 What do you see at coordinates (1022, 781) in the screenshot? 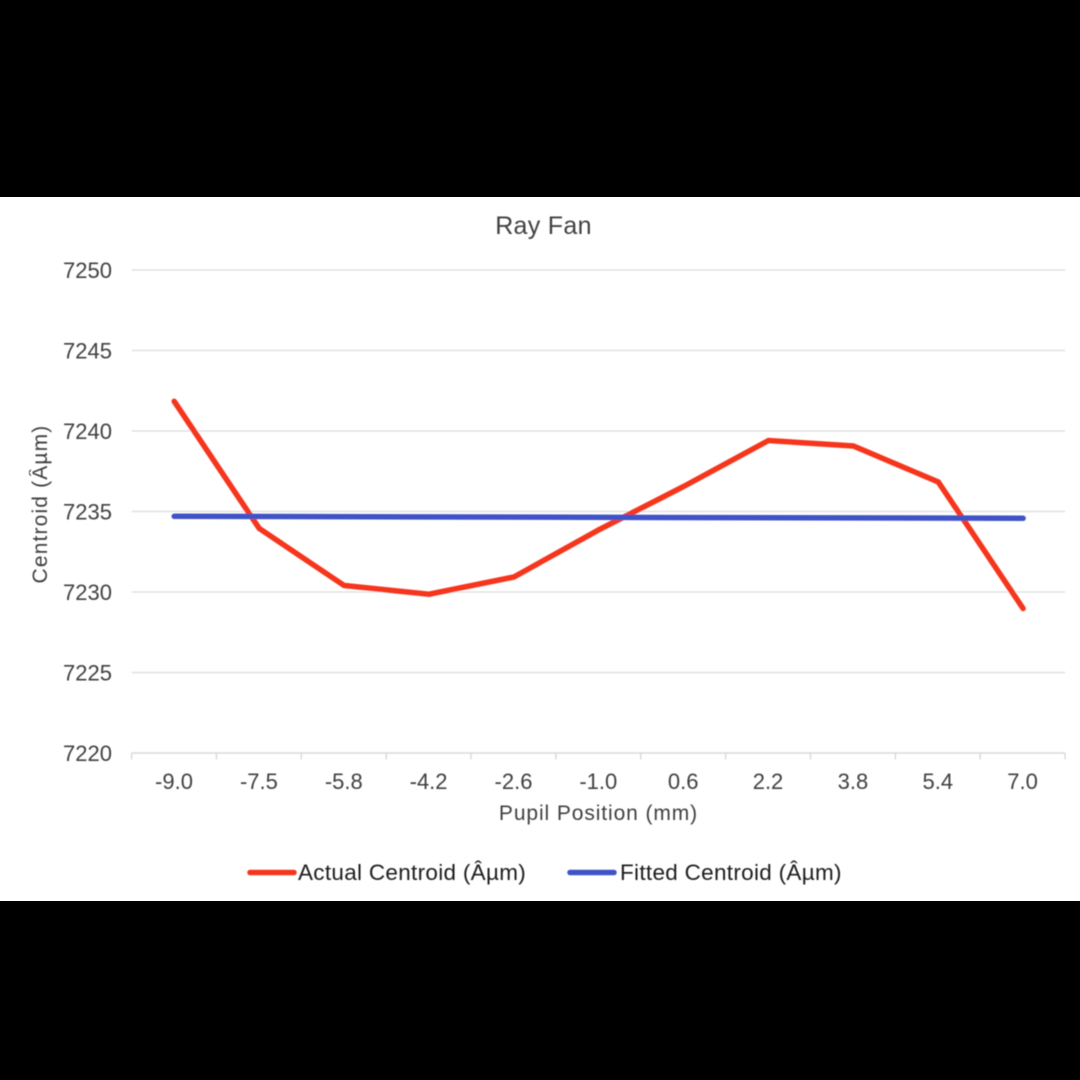
I see `svg-text: 7.0` at bounding box center [1022, 781].